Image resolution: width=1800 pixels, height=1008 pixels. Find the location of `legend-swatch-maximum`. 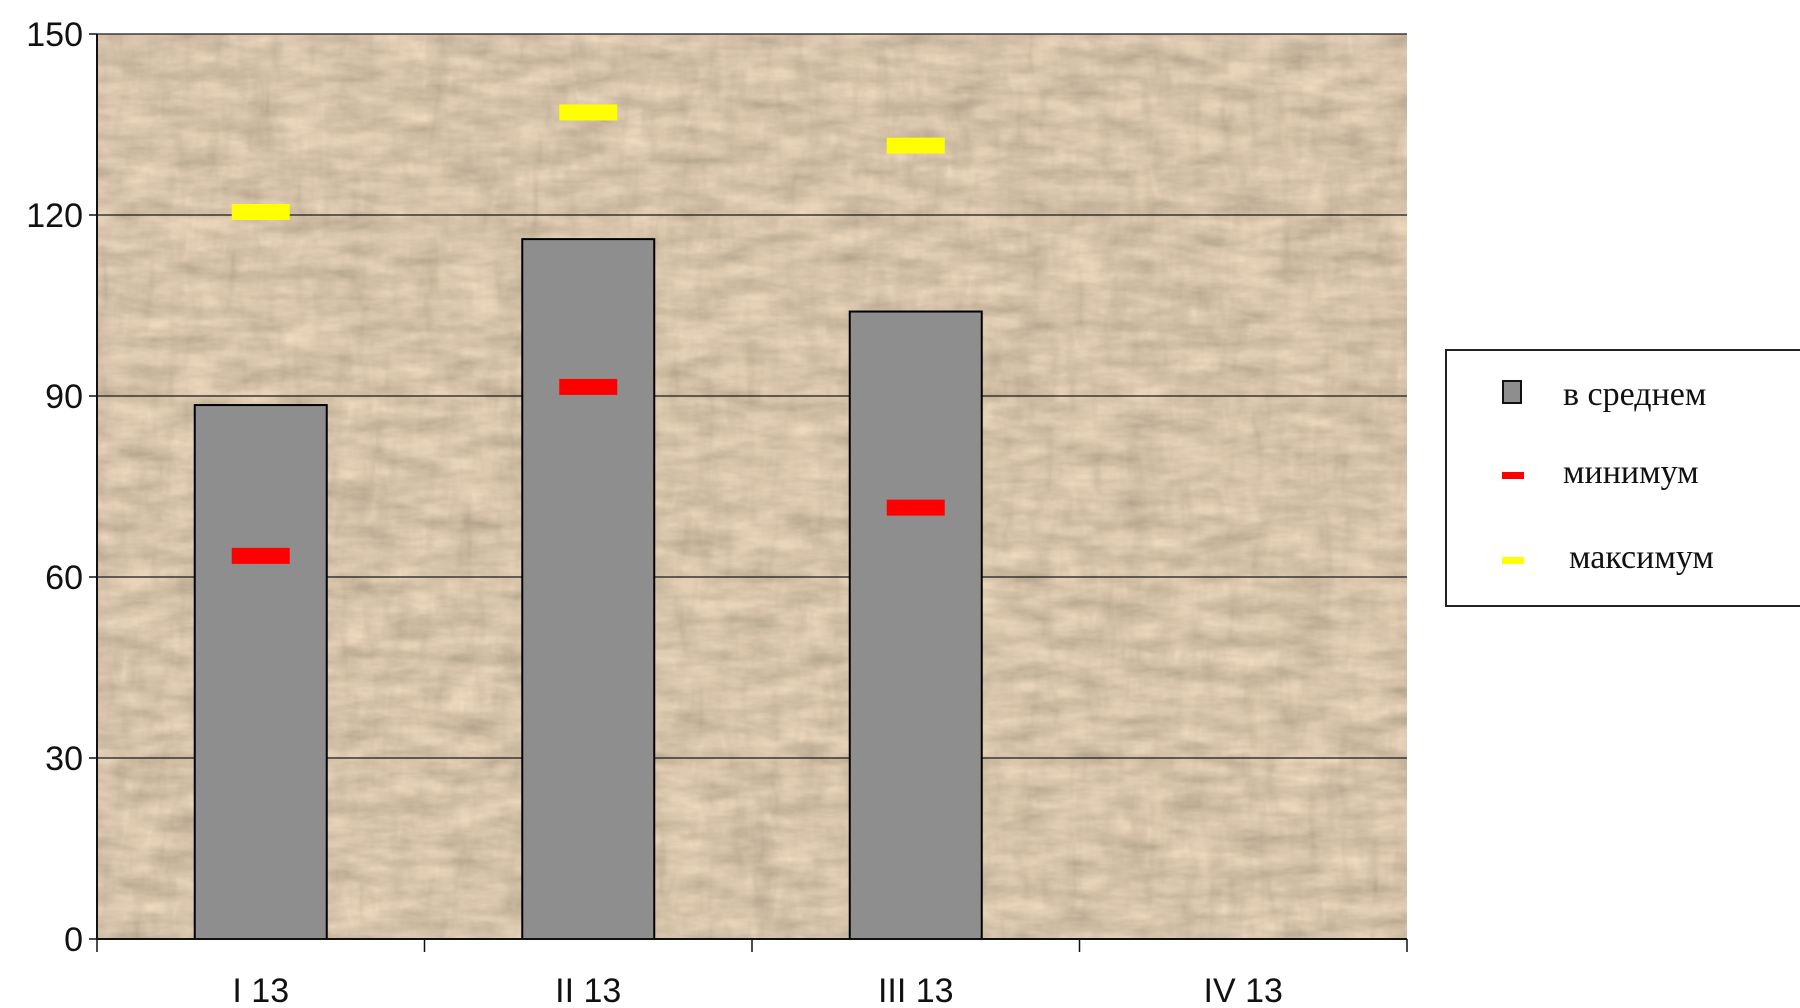

legend-swatch-maximum is located at coordinates (1513, 560).